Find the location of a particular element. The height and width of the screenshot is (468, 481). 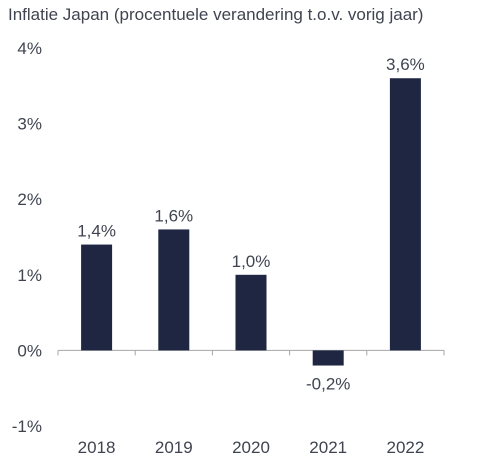

data-label-2019: 1,6% is located at coordinates (173, 215).